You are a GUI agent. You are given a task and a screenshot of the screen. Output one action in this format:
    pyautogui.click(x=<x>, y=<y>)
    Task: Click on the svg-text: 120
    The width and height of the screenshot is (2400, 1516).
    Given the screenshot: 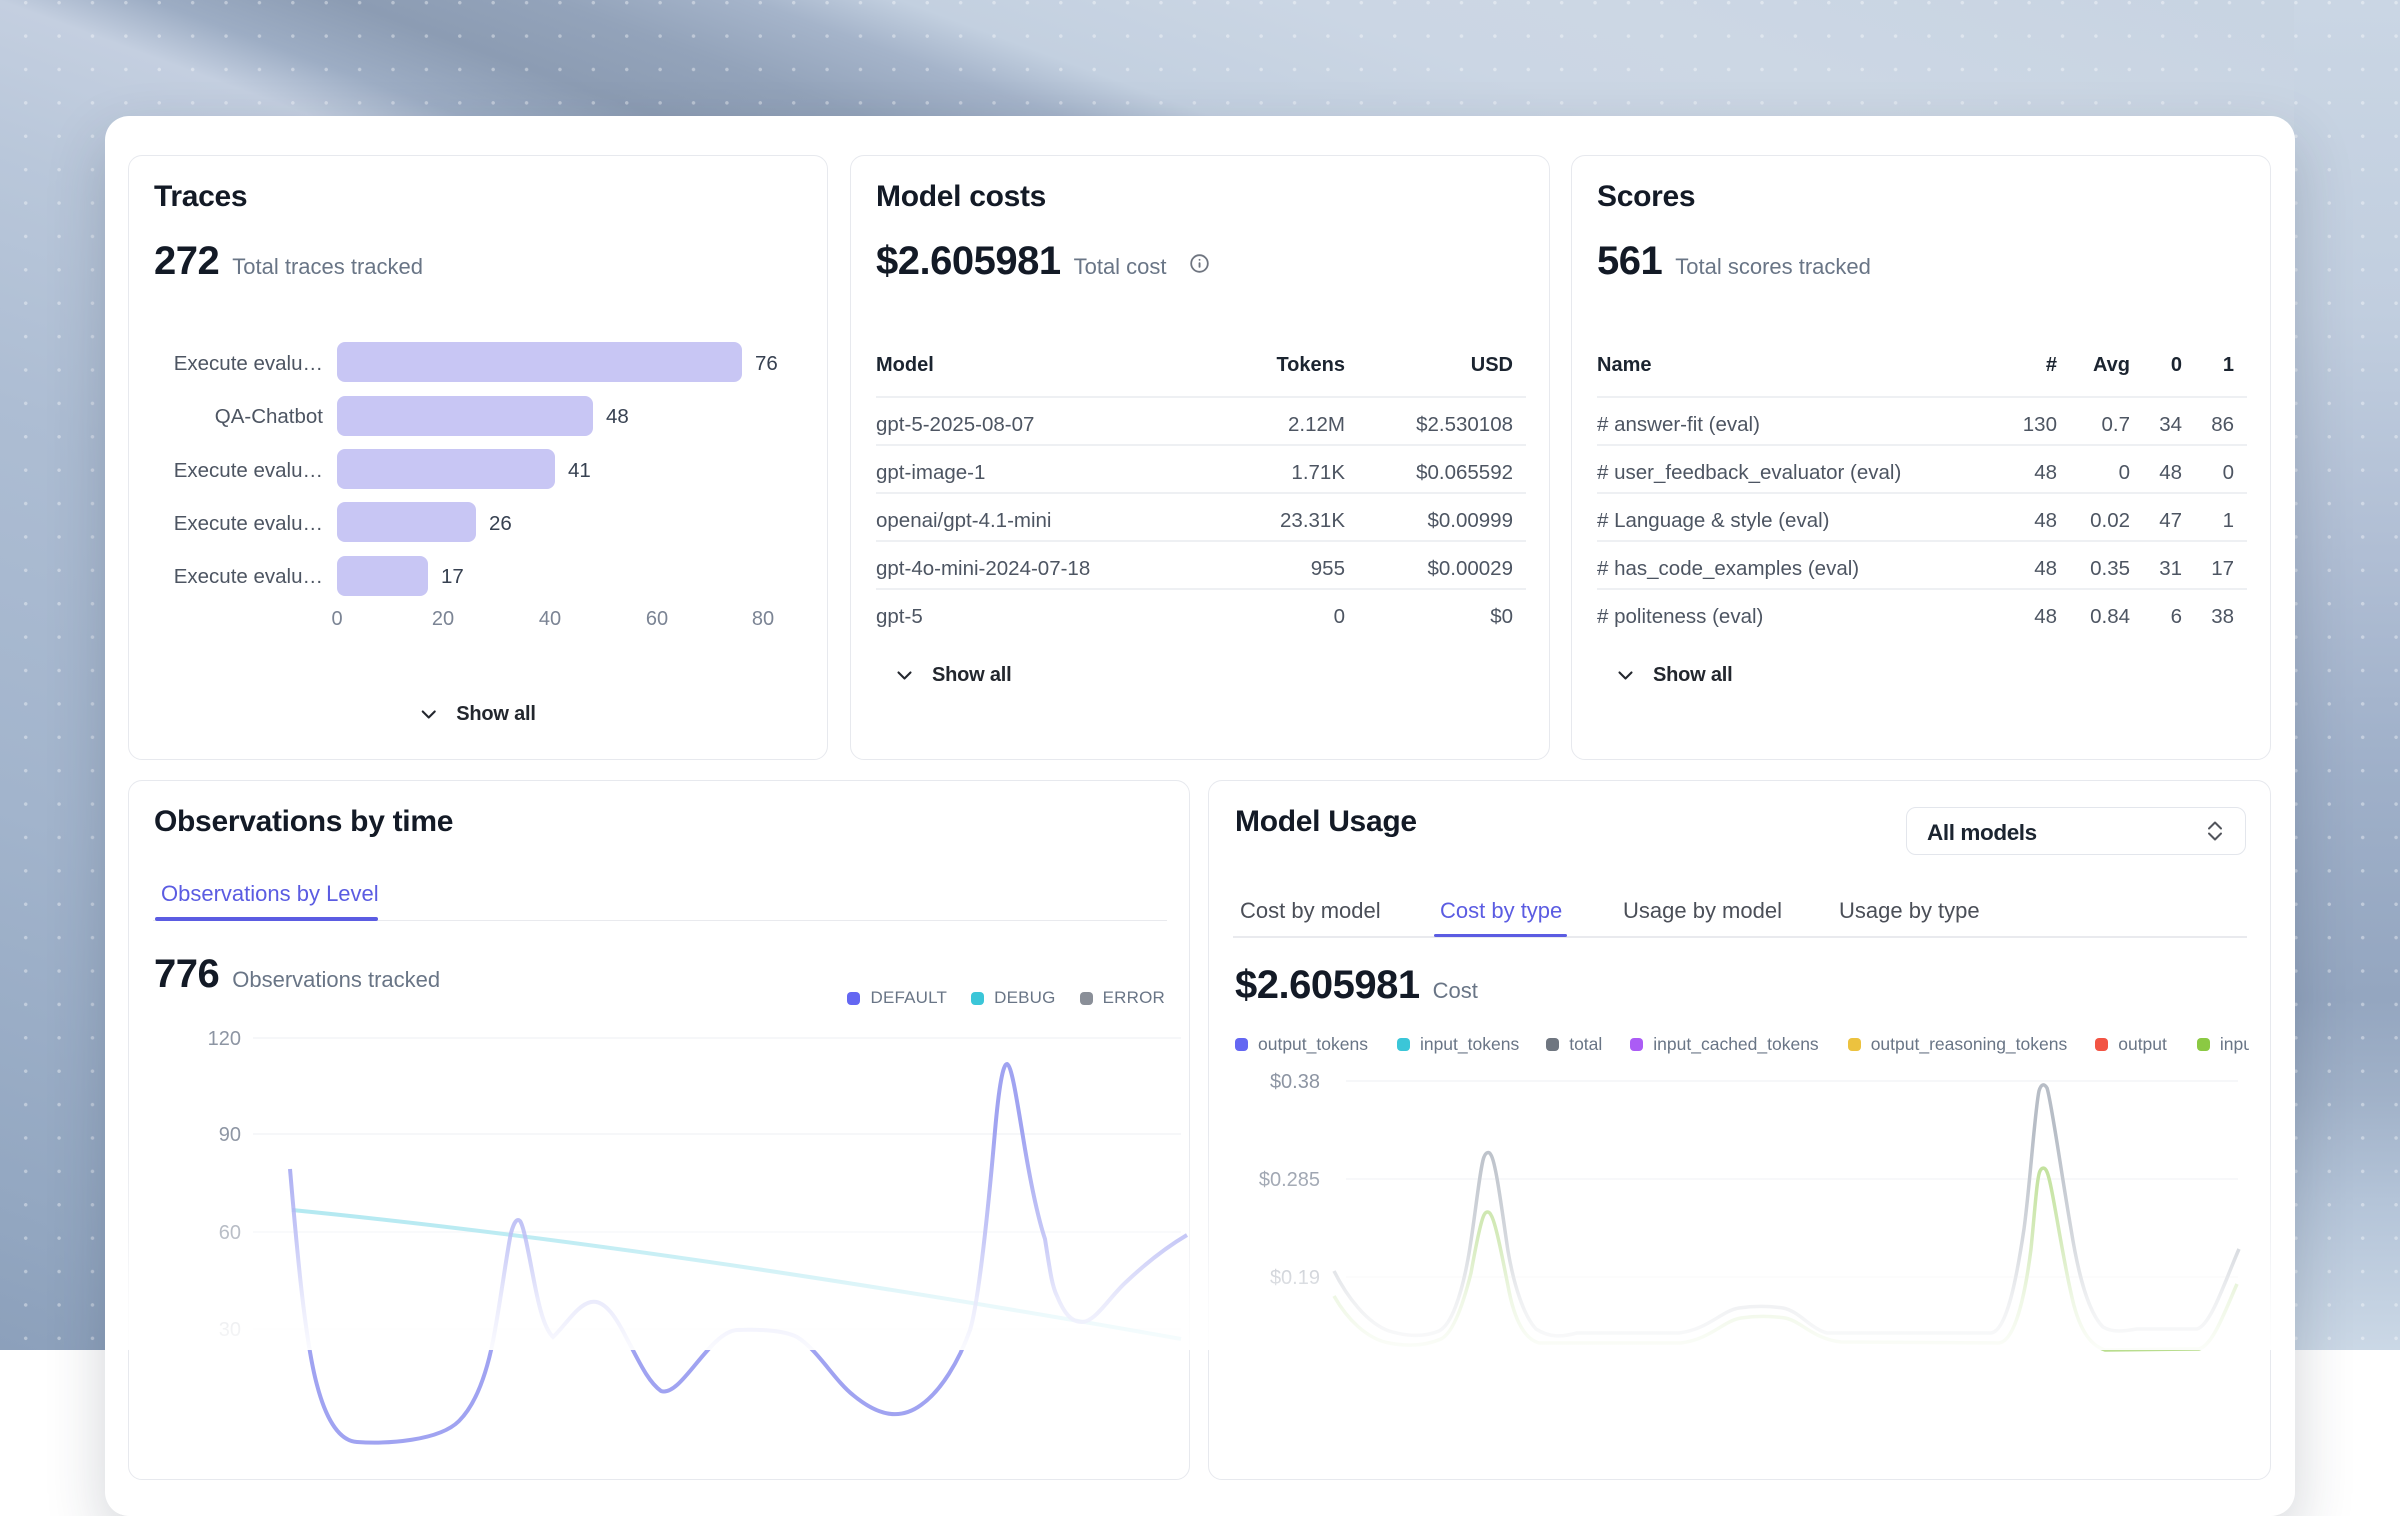 What is the action you would take?
    pyautogui.click(x=224, y=1039)
    